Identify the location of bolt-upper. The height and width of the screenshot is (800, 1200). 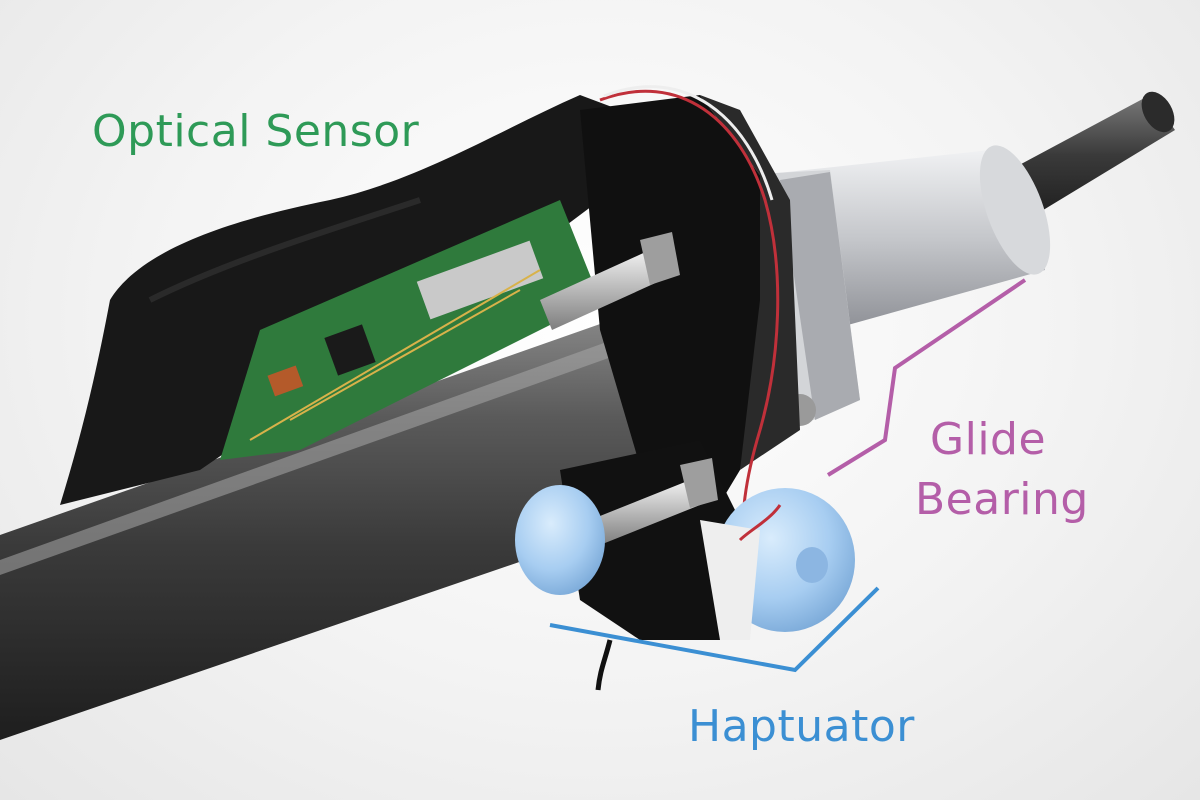
(610, 281).